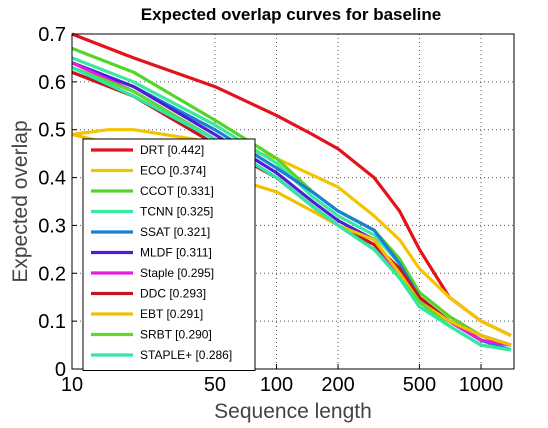 Image resolution: width=548 pixels, height=428 pixels. What do you see at coordinates (186, 355) in the screenshot?
I see `legend-label-10: STAPLE+ [0.286]` at bounding box center [186, 355].